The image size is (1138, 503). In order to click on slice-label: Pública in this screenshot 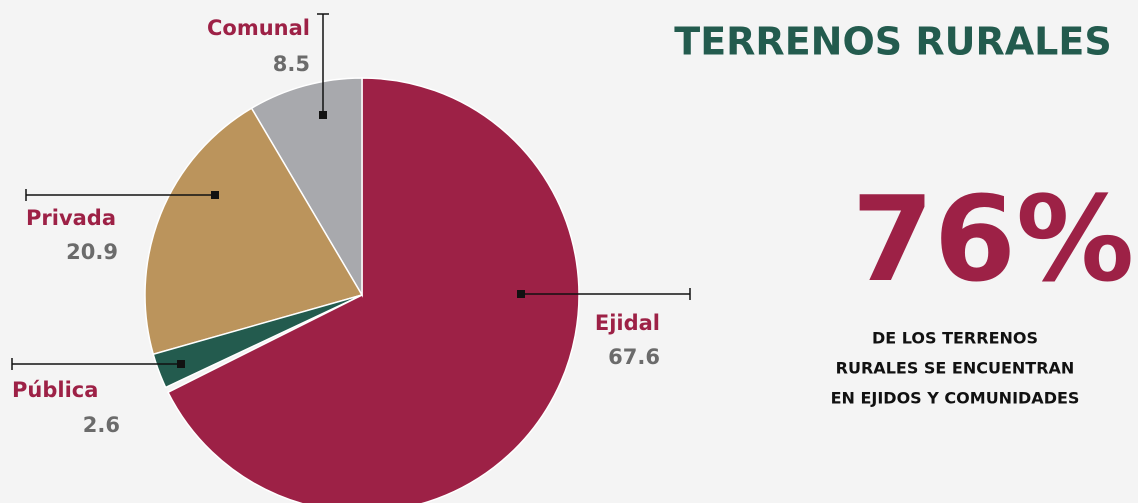, I will do `click(55, 390)`.